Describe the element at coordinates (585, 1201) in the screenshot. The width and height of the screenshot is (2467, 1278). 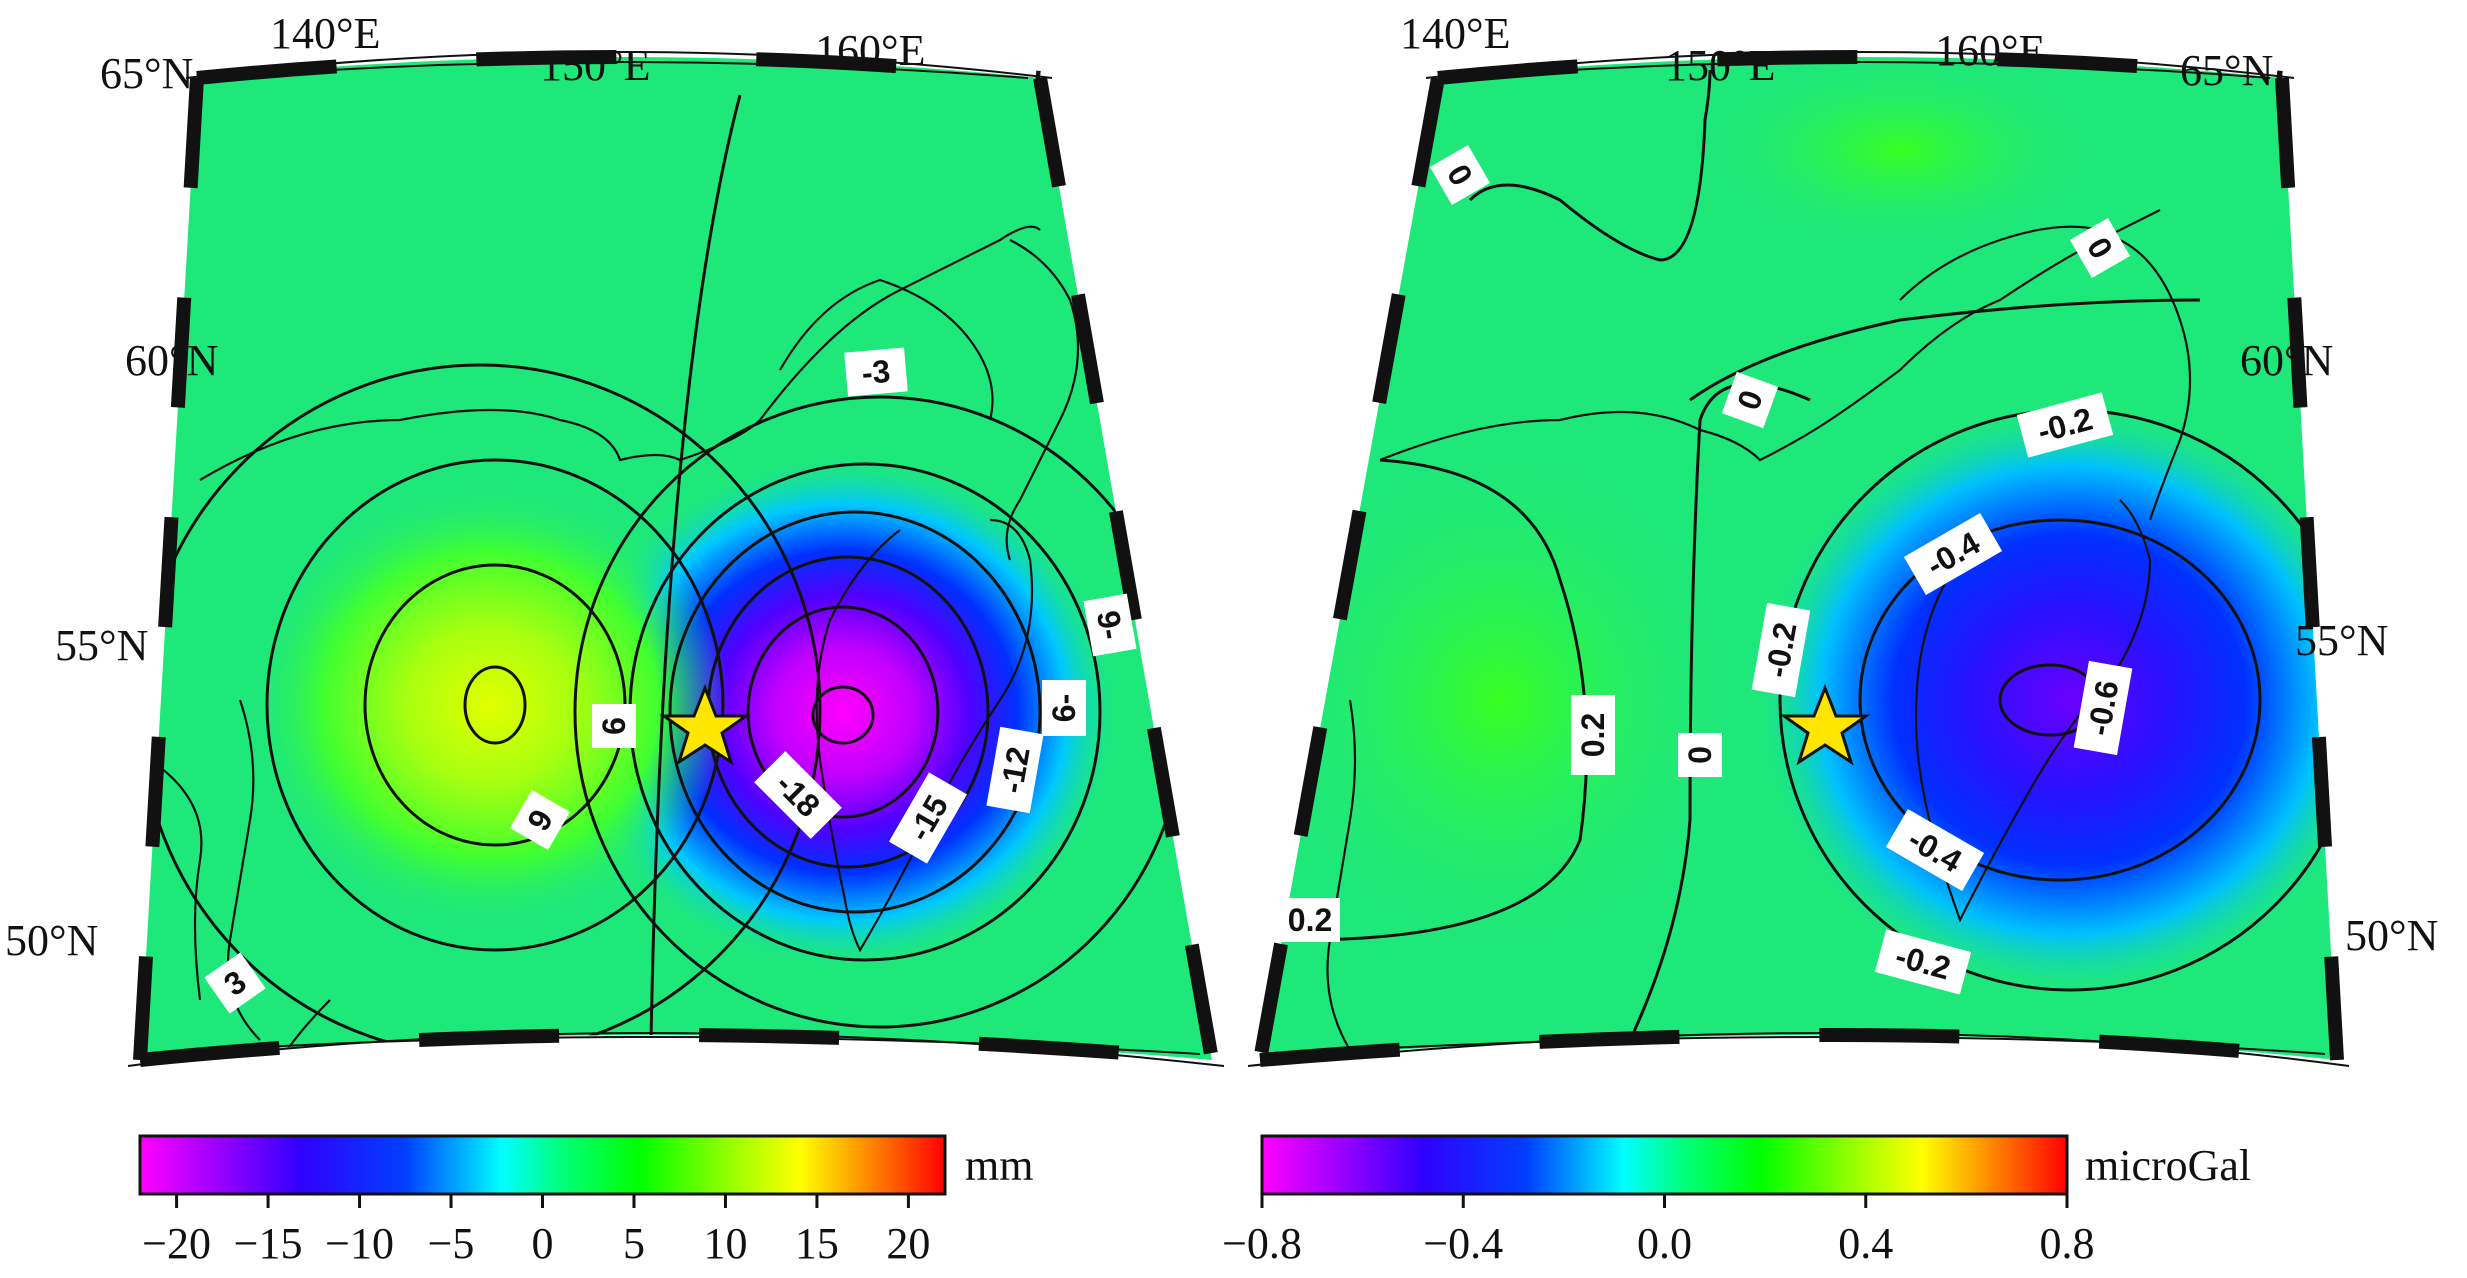
I see `colorbar-displacement: mm −20 −15 −10 −5 0 5 10 15 20` at that location.